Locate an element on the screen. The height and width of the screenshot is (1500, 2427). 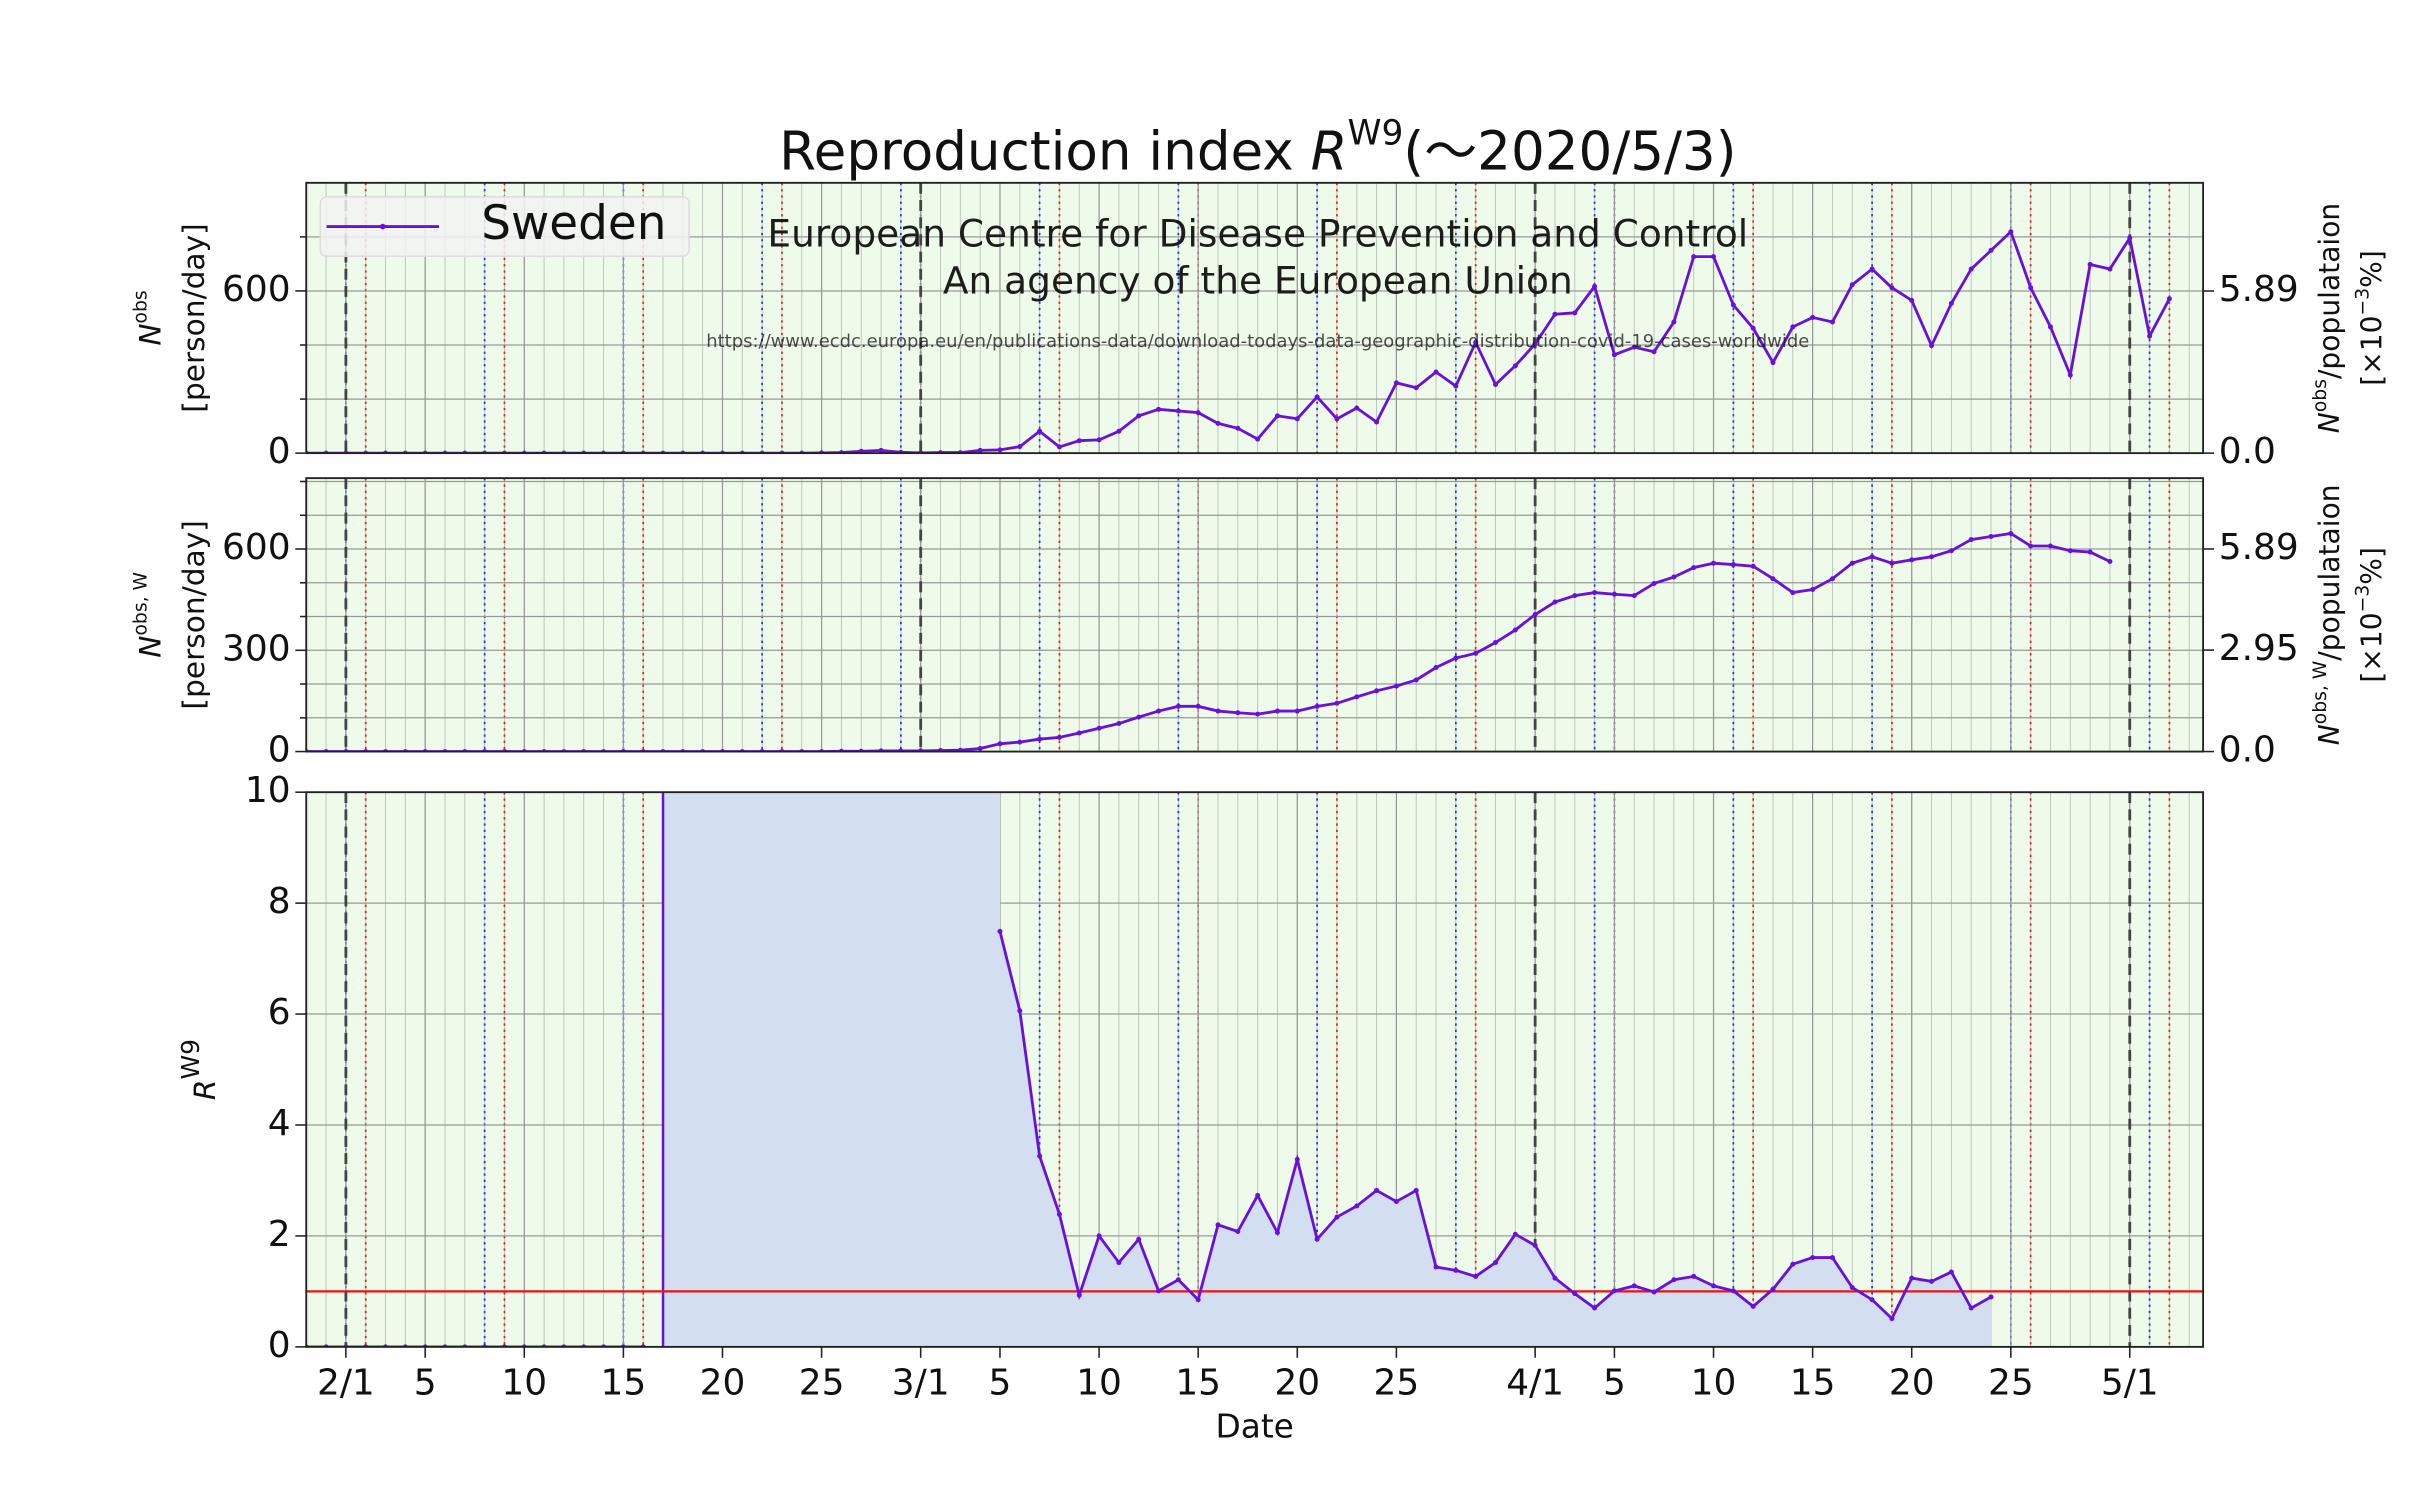
y-axis-superscript: W9 is located at coordinates (190, 1059).